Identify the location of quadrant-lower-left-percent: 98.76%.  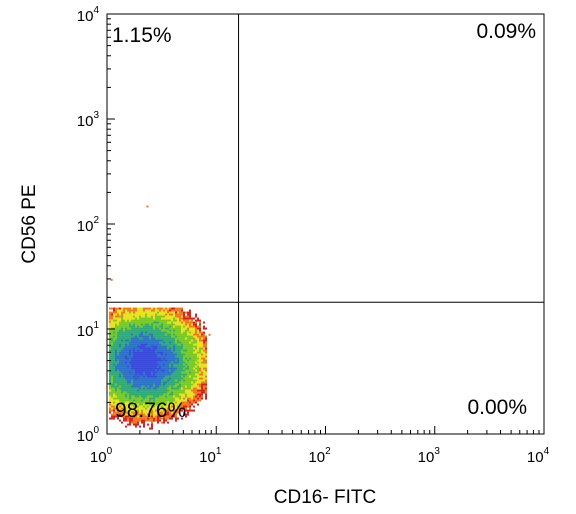
(150, 410).